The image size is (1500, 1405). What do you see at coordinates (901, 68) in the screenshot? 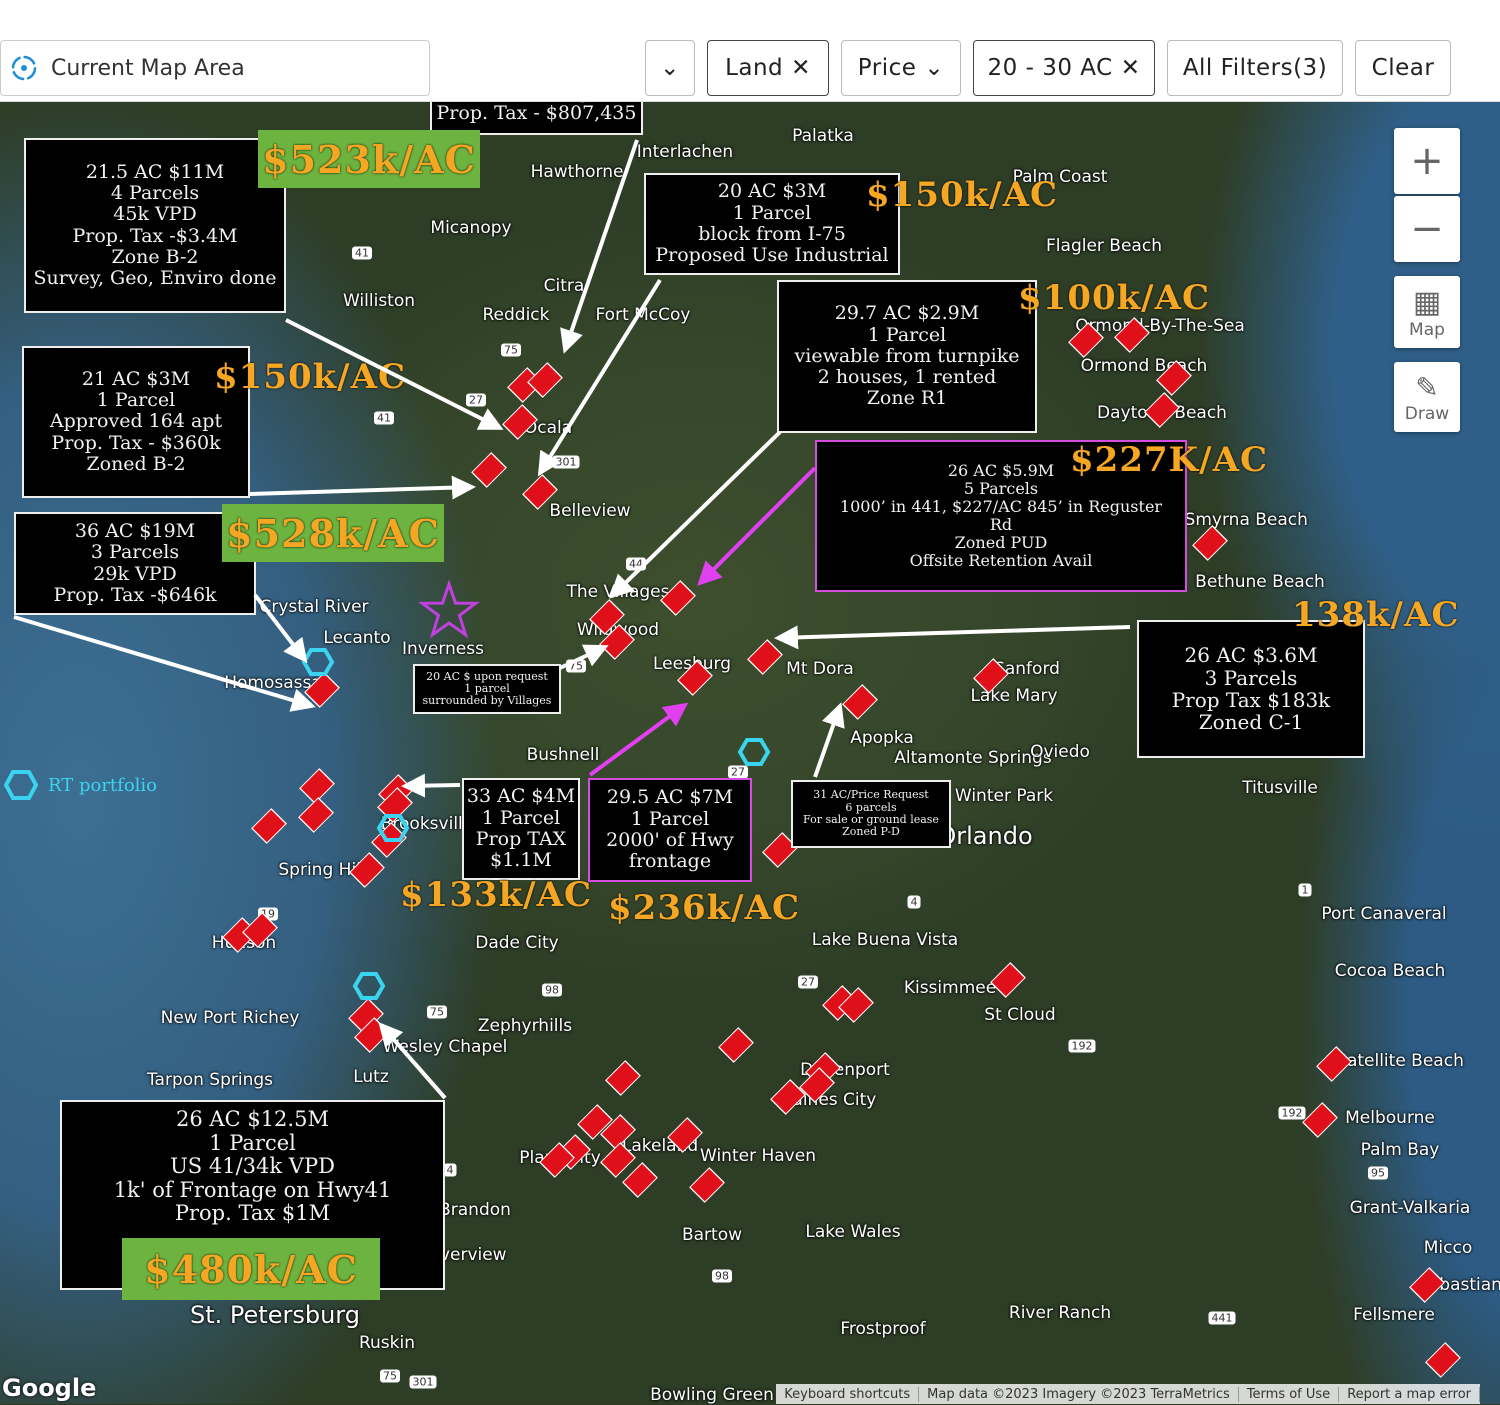
I see `filter-price: Price ⌄` at bounding box center [901, 68].